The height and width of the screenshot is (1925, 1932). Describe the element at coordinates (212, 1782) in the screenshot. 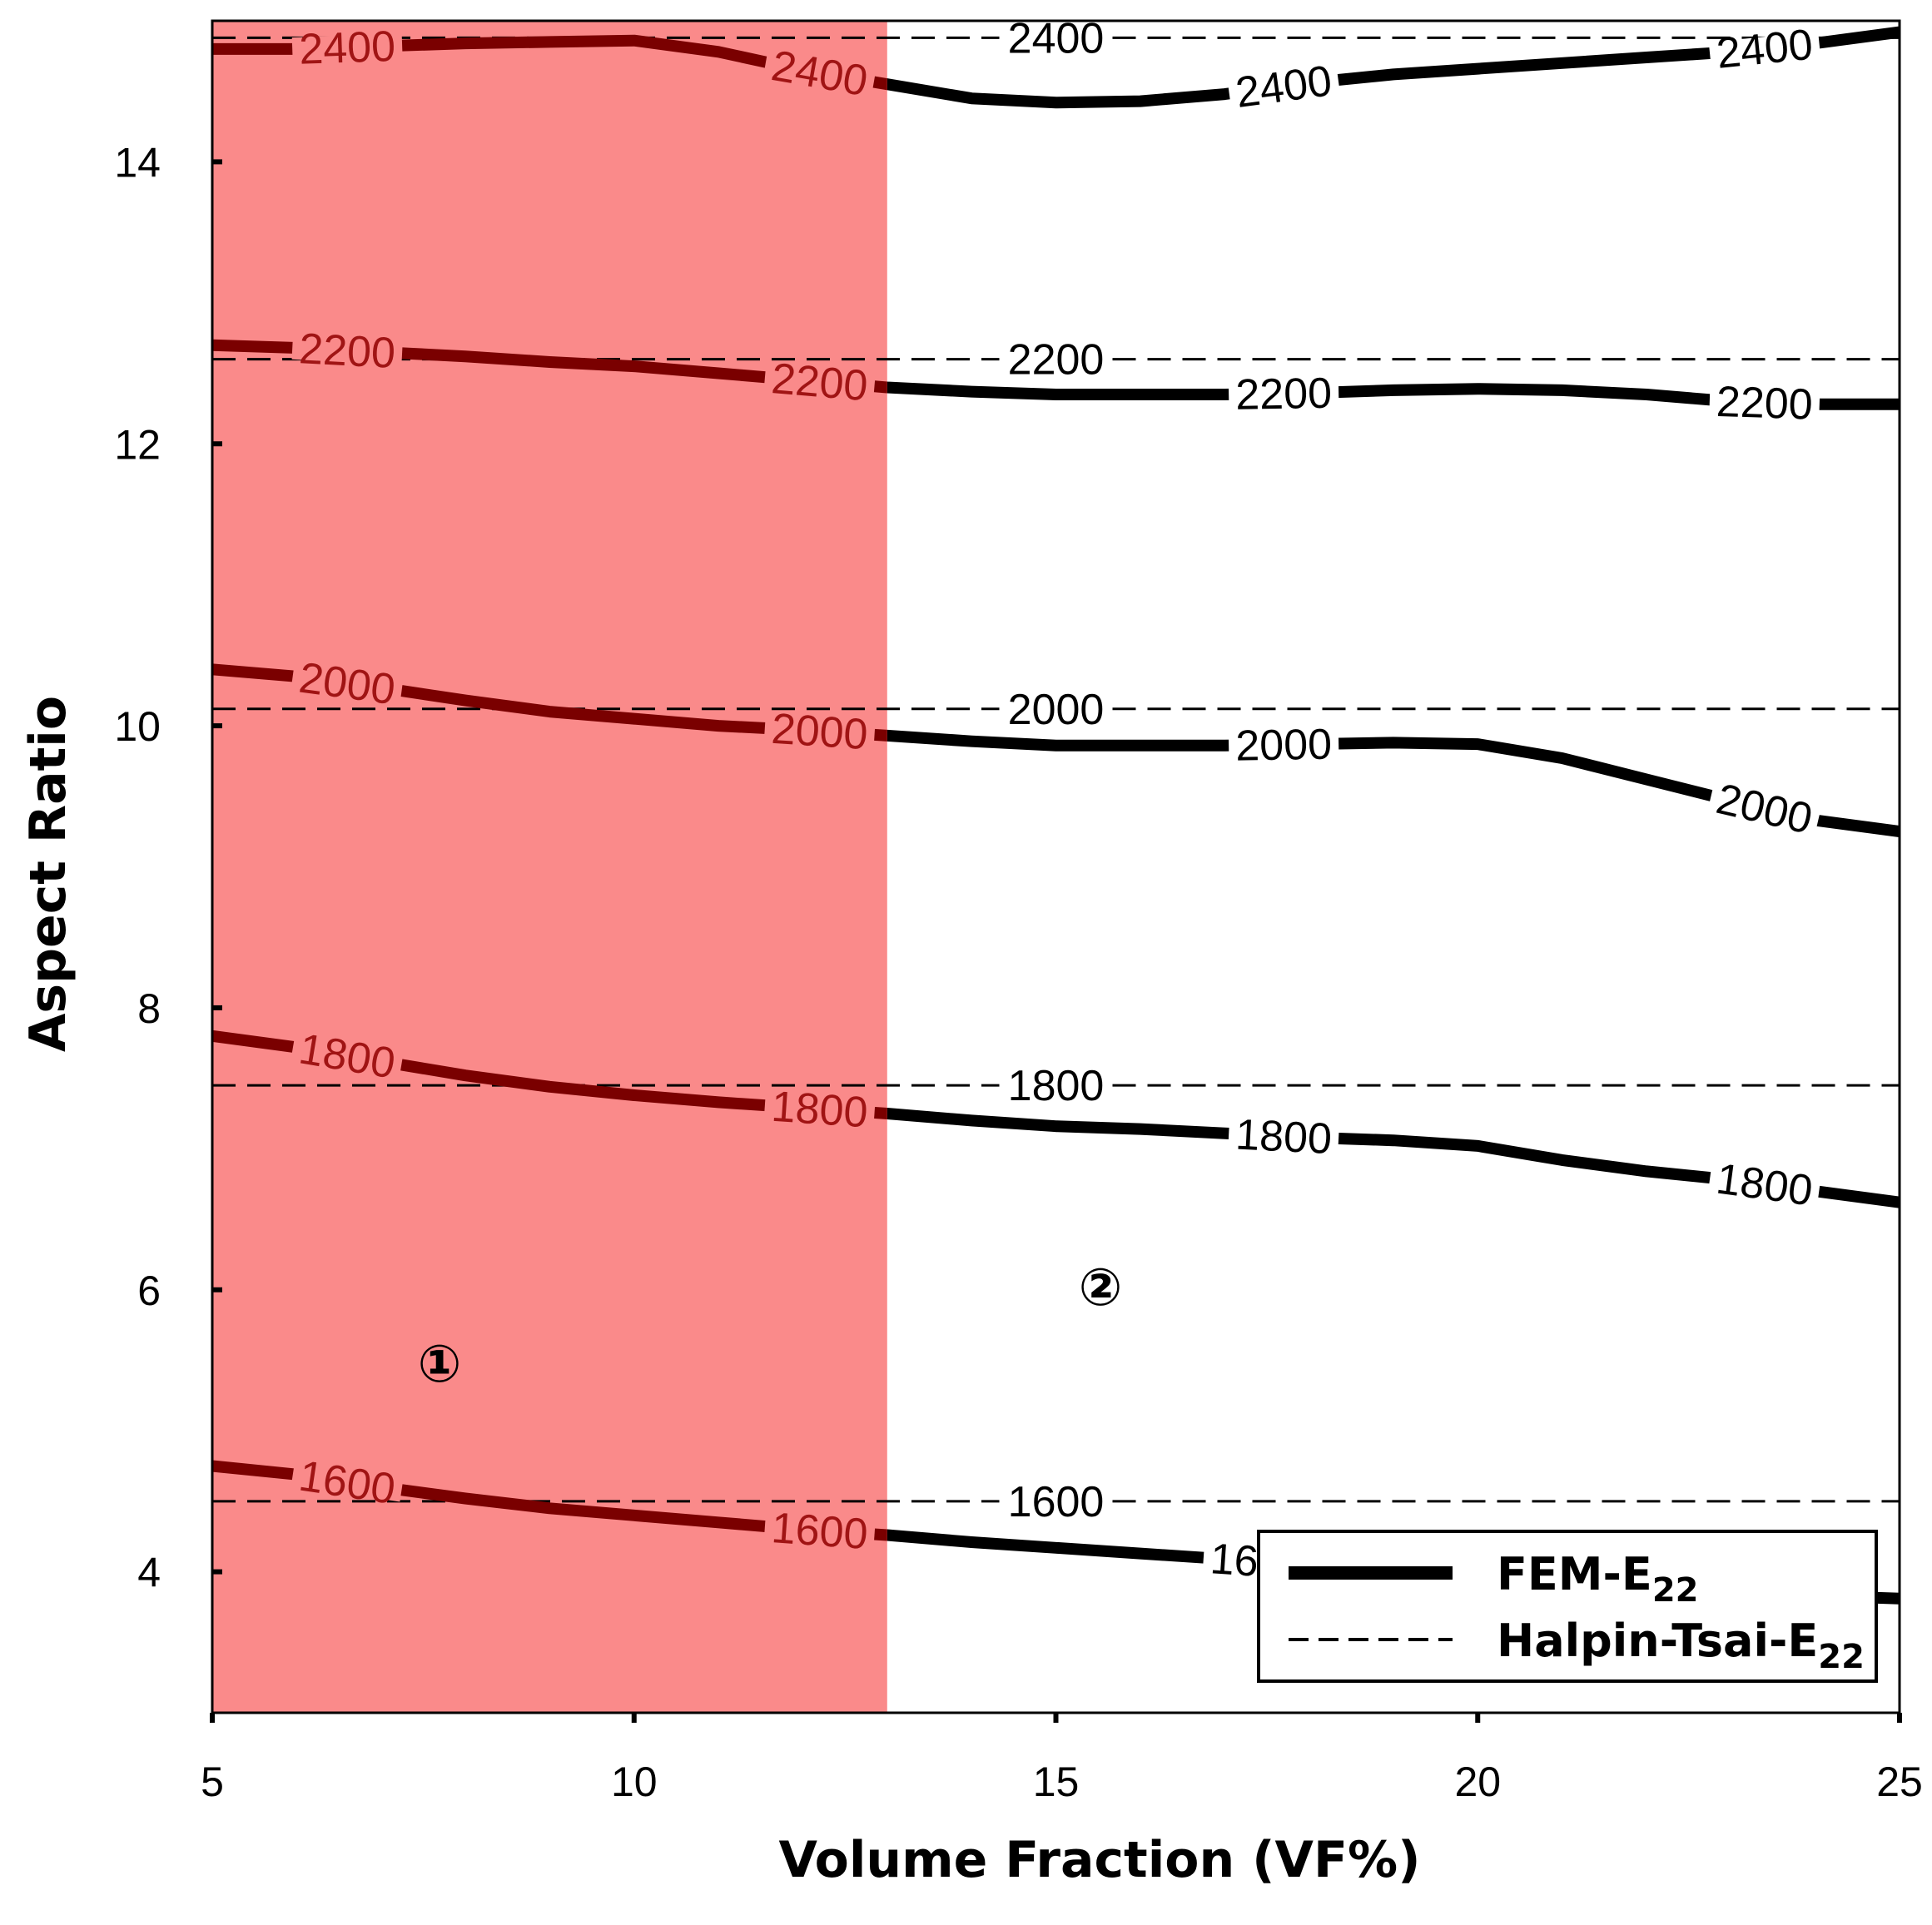

I see `x-tick-label: 5` at that location.